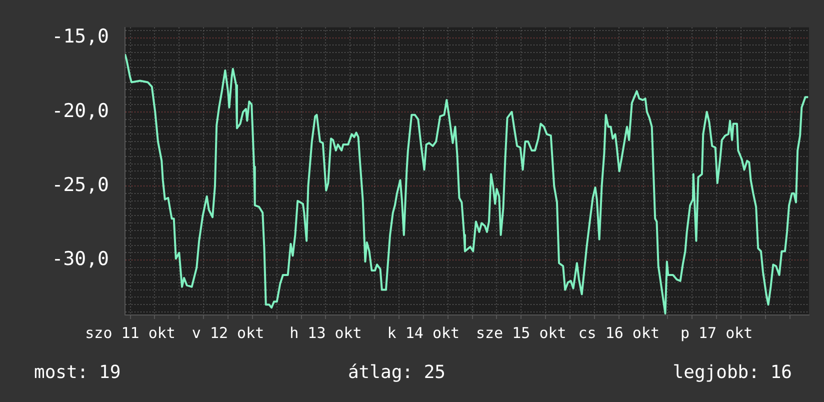 This screenshot has width=824, height=402. What do you see at coordinates (326, 333) in the screenshot?
I see `x-tick-label: h 13 okt` at bounding box center [326, 333].